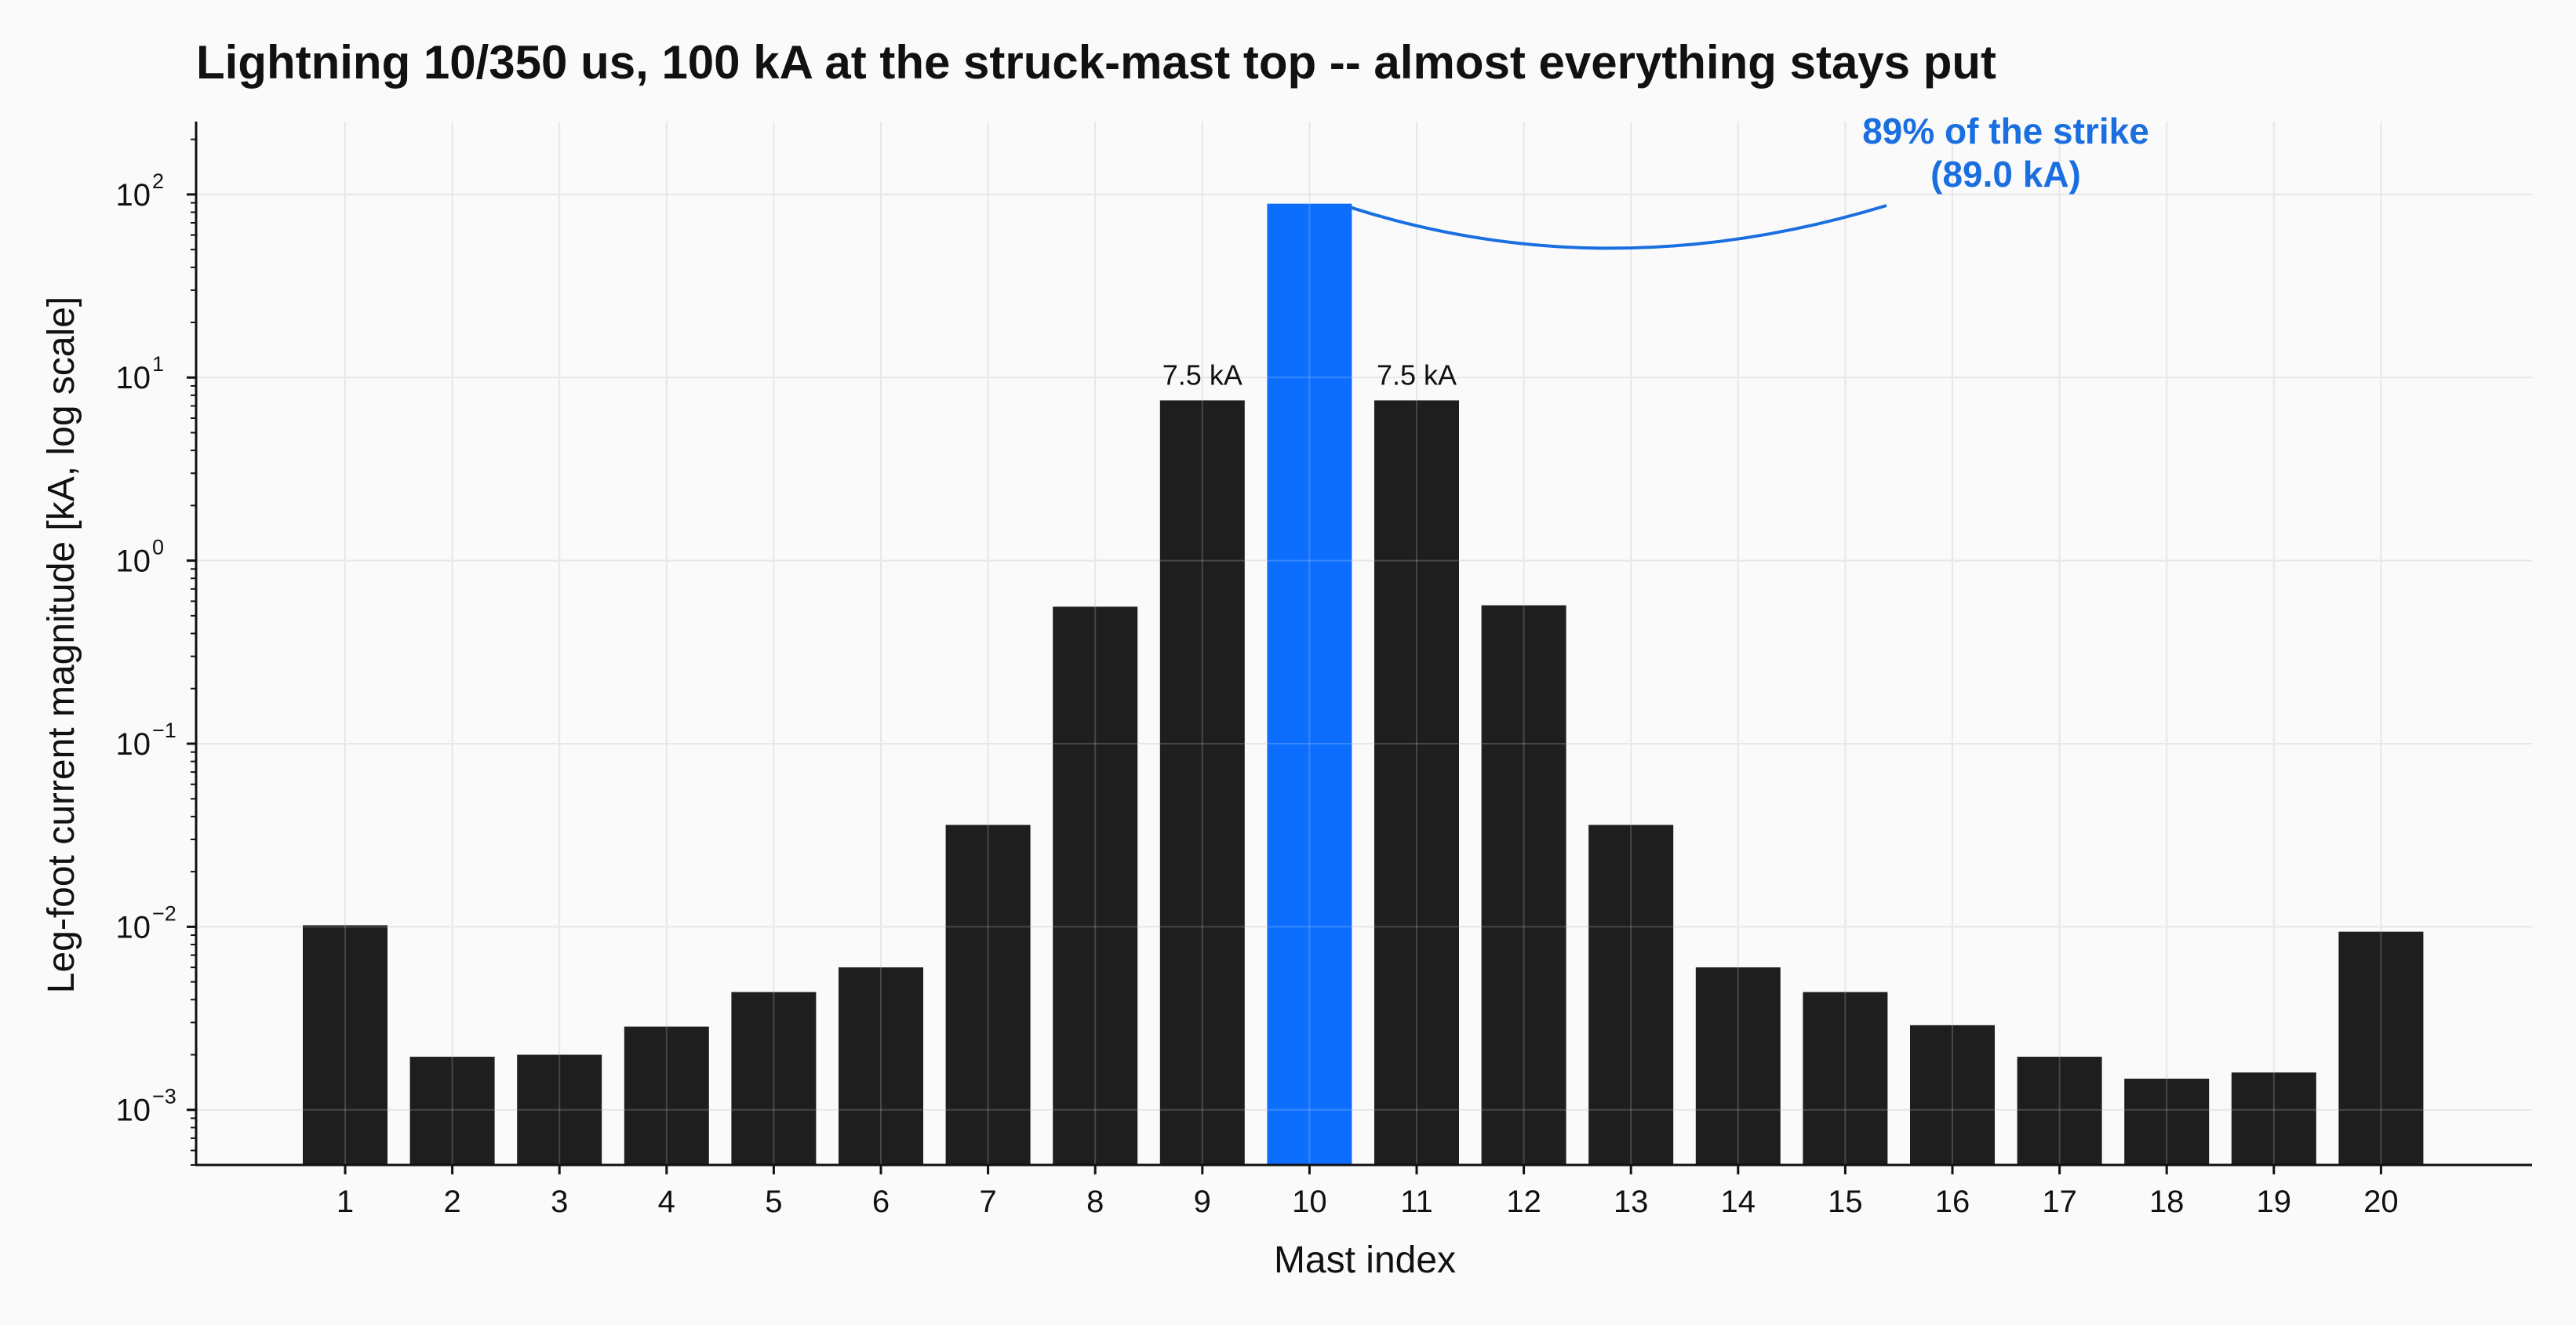  What do you see at coordinates (1738, 1202) in the screenshot?
I see `x-tick-label: 14` at bounding box center [1738, 1202].